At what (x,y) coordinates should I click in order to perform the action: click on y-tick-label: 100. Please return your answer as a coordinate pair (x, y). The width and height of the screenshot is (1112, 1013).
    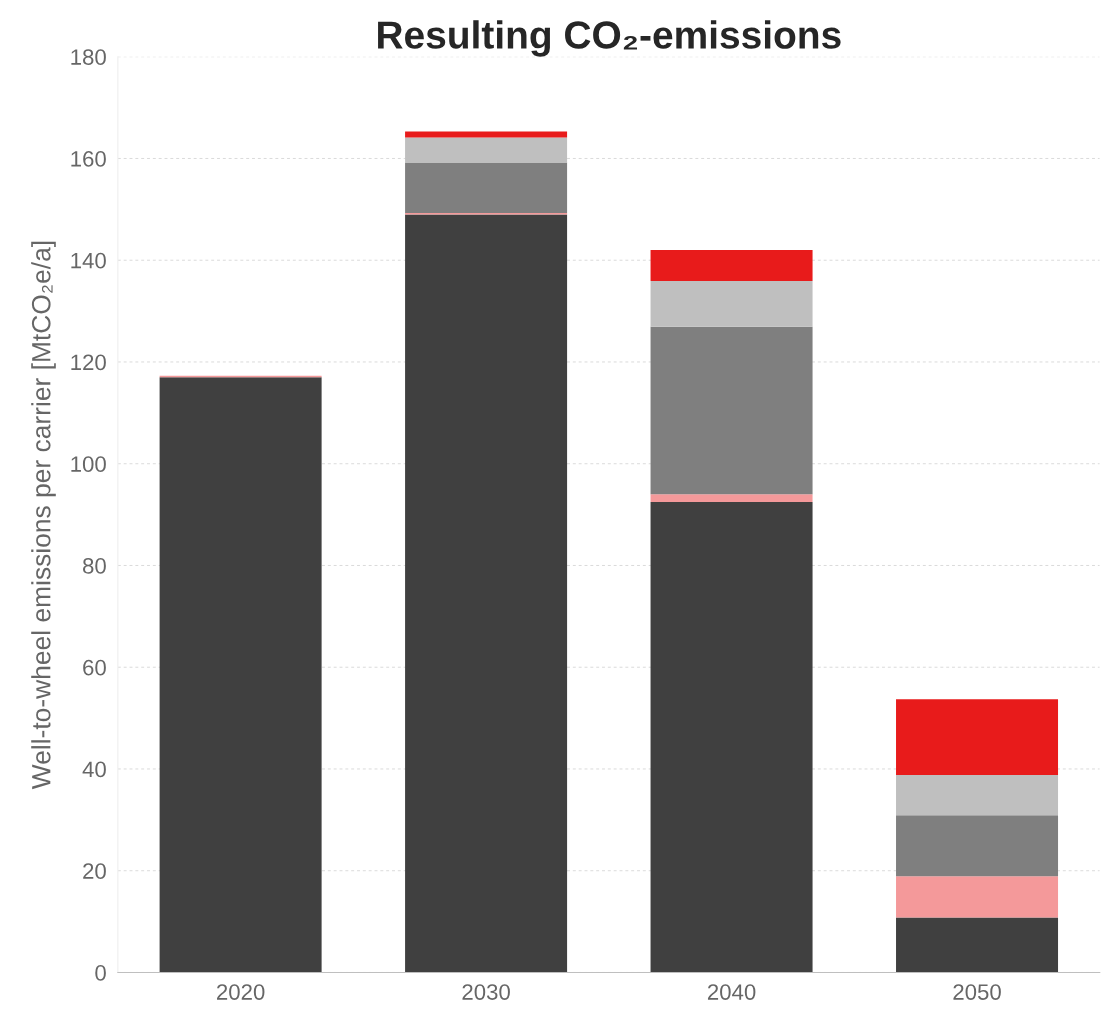
    Looking at the image, I should click on (88, 464).